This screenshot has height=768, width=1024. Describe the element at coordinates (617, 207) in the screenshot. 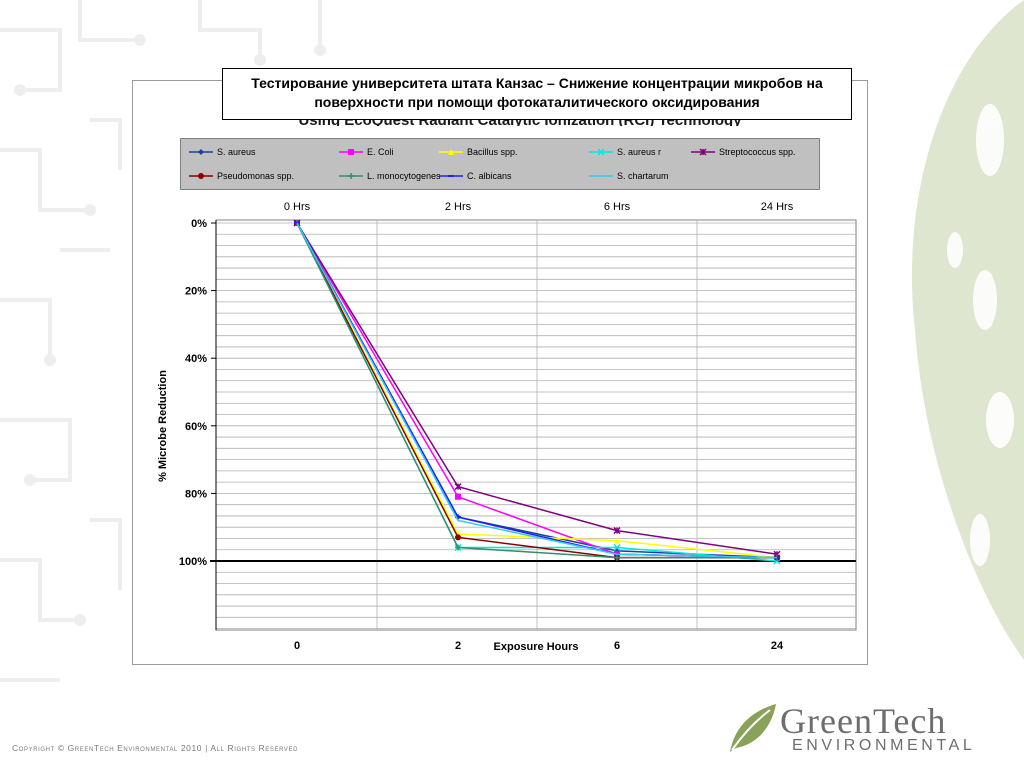

I see `top-axis-label: 6 Hrs` at that location.